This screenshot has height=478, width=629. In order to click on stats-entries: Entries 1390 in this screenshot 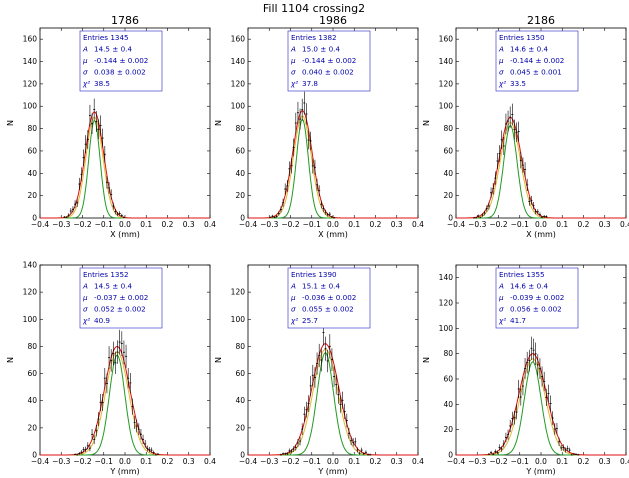, I will do `click(314, 274)`.